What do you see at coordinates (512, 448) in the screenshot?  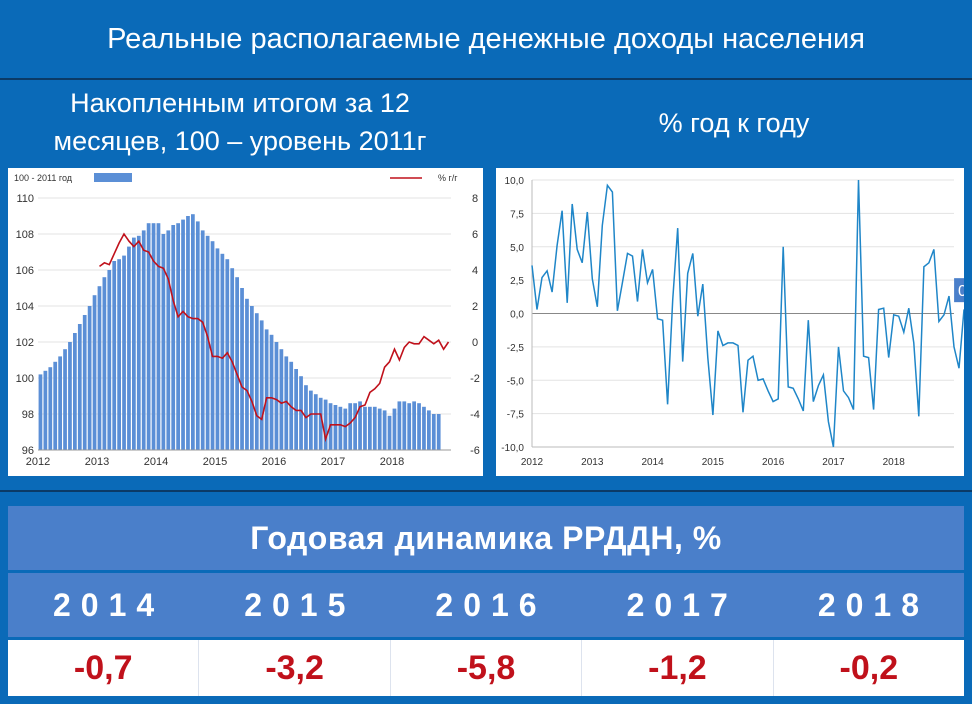 I see `y-tick-label: -10,0` at bounding box center [512, 448].